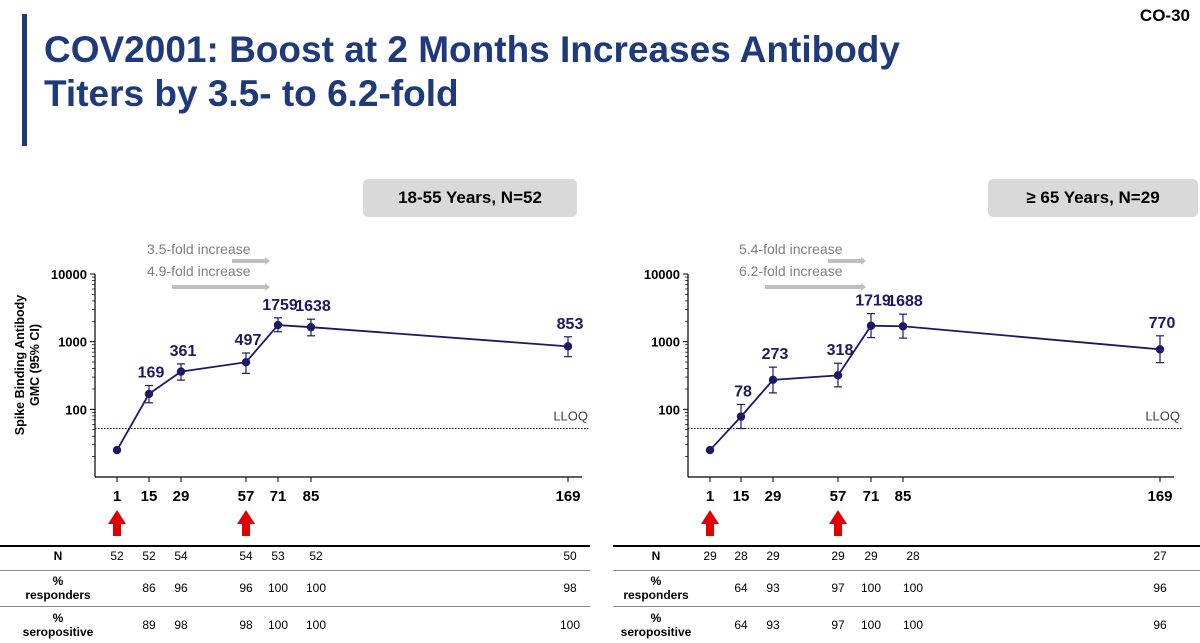  Describe the element at coordinates (58, 632) in the screenshot. I see `row-label-part: seropositive` at that location.